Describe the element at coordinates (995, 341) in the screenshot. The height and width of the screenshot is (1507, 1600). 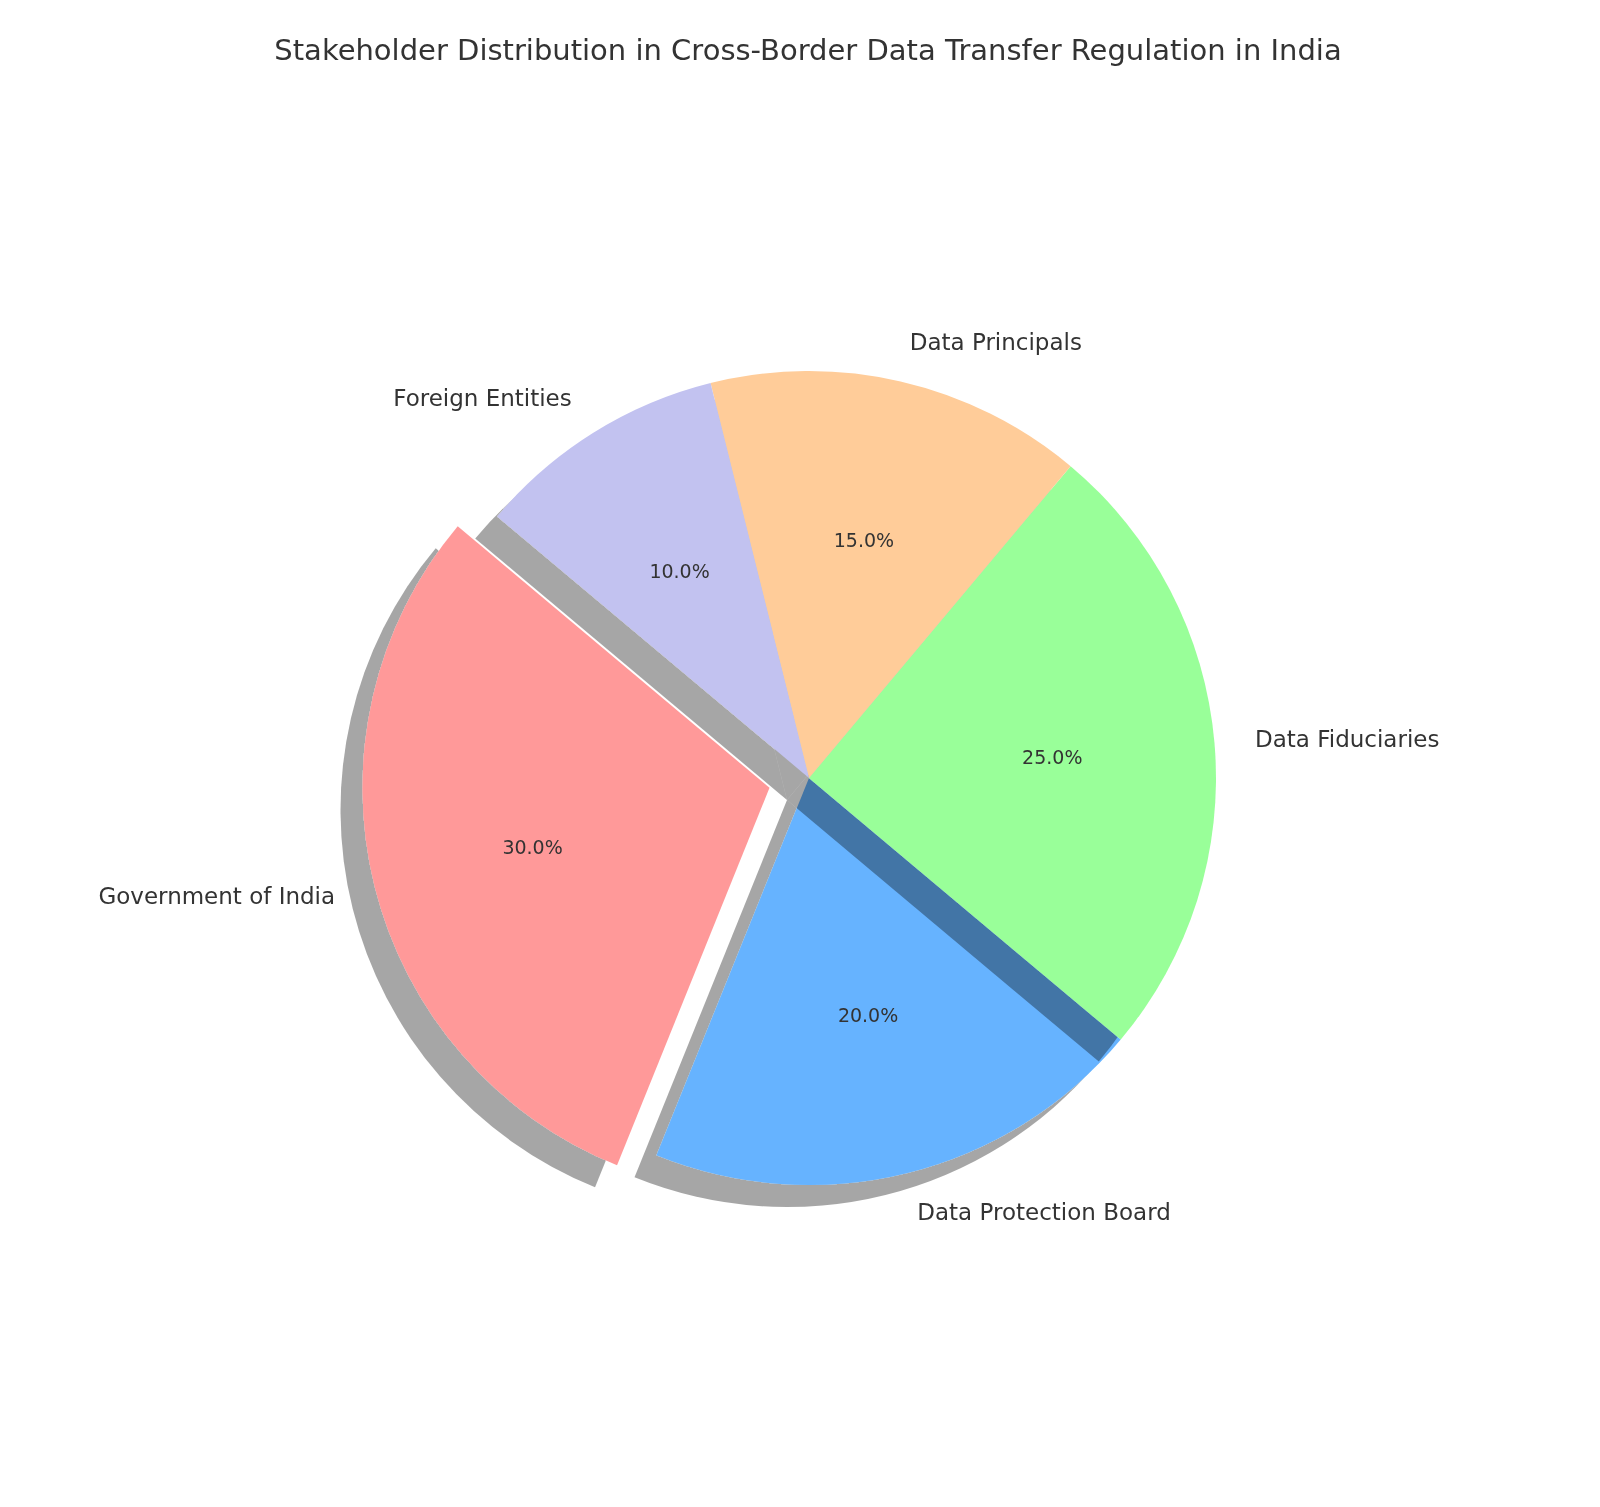
I see `slice-label: Data Principals` at that location.